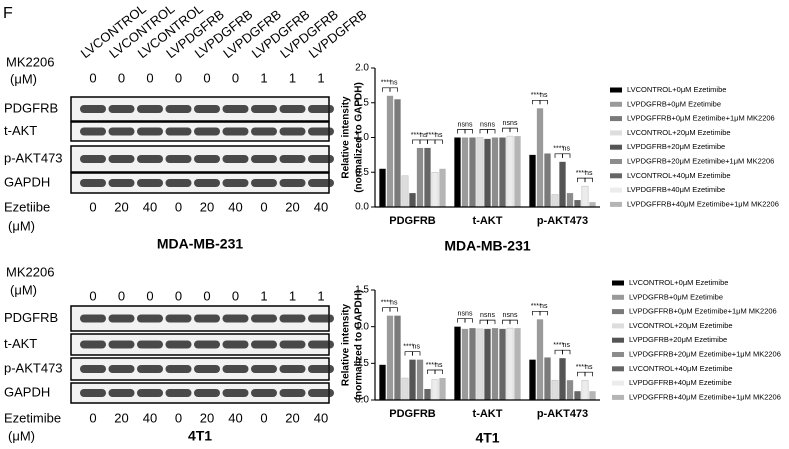 The image size is (789, 449). What do you see at coordinates (487, 438) in the screenshot?
I see `chart-title: 4T1` at bounding box center [487, 438].